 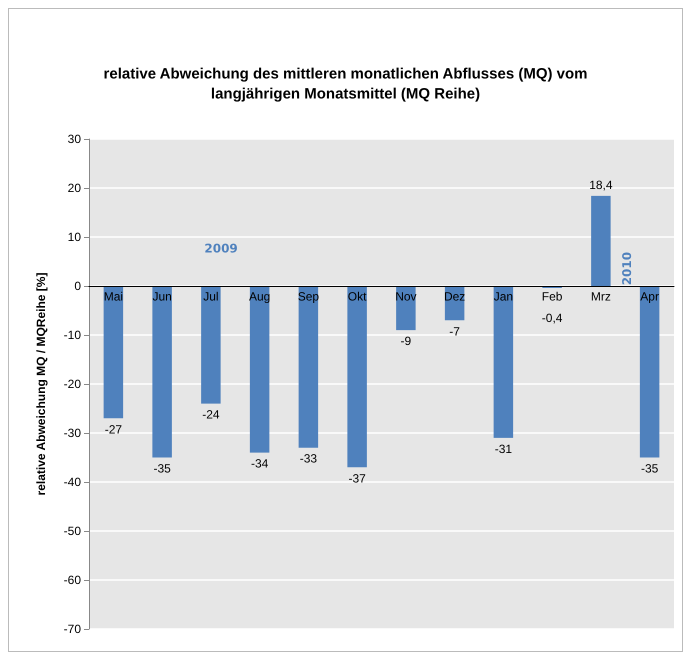 What do you see at coordinates (73, 482) in the screenshot?
I see `y-tick-label: -40` at bounding box center [73, 482].